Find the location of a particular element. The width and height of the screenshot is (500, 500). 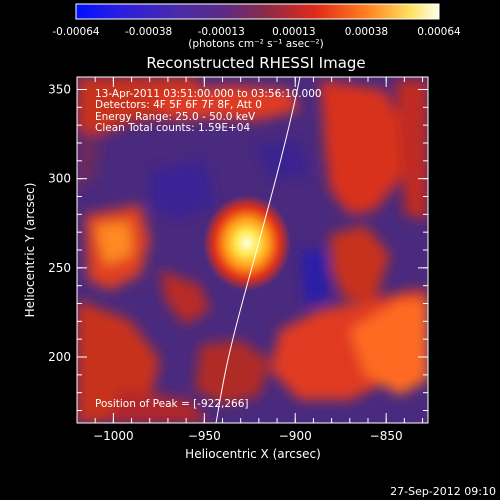

info-line-detectors: Detectors: 4F 5F 6F 7F 8F, Att 0 is located at coordinates (178, 105).